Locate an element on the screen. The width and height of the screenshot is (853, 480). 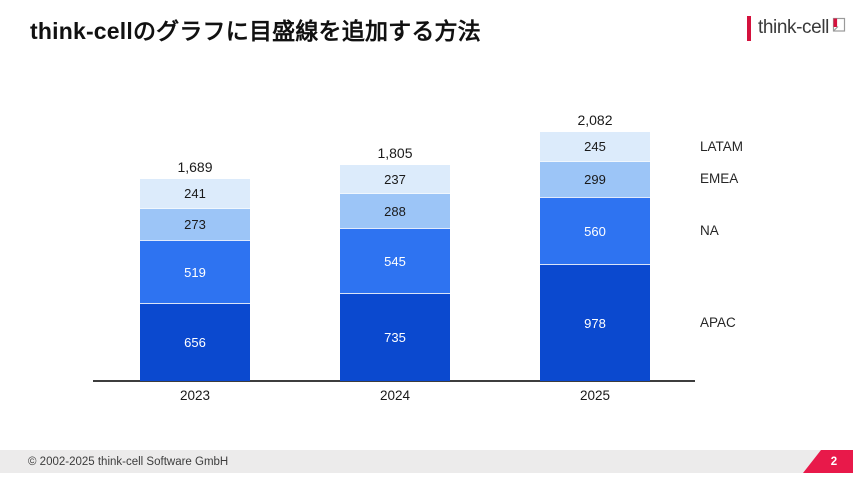
bar-segment-emea: 273 is located at coordinates (195, 224).